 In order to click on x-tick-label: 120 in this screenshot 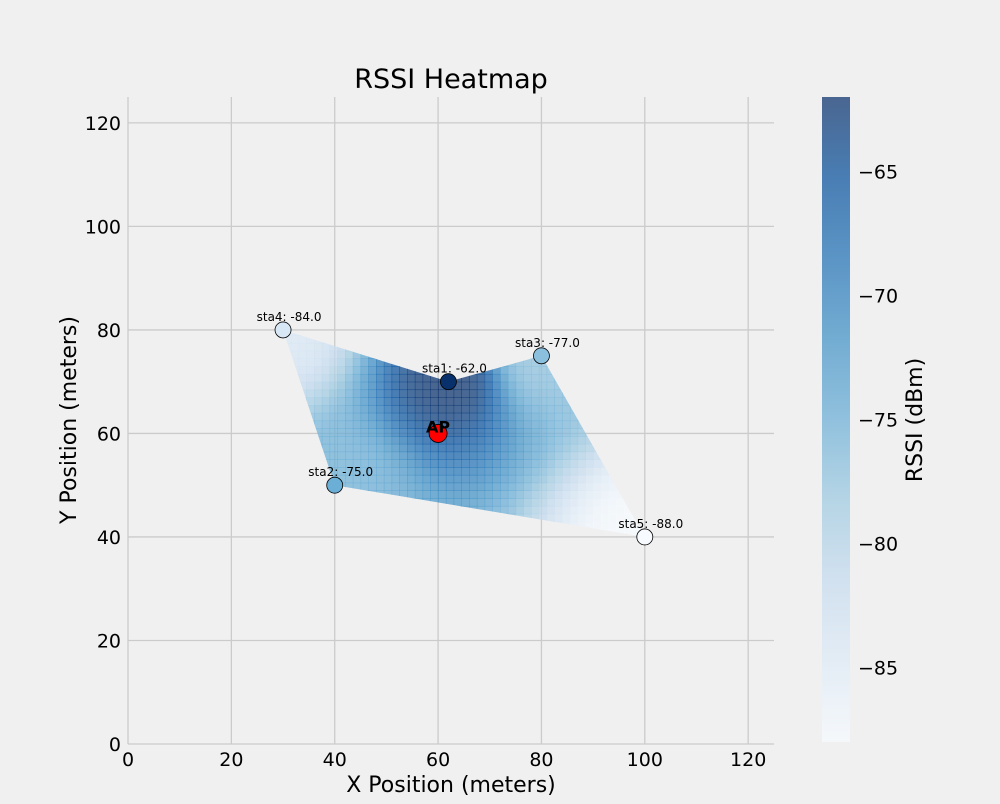, I will do `click(748, 760)`.